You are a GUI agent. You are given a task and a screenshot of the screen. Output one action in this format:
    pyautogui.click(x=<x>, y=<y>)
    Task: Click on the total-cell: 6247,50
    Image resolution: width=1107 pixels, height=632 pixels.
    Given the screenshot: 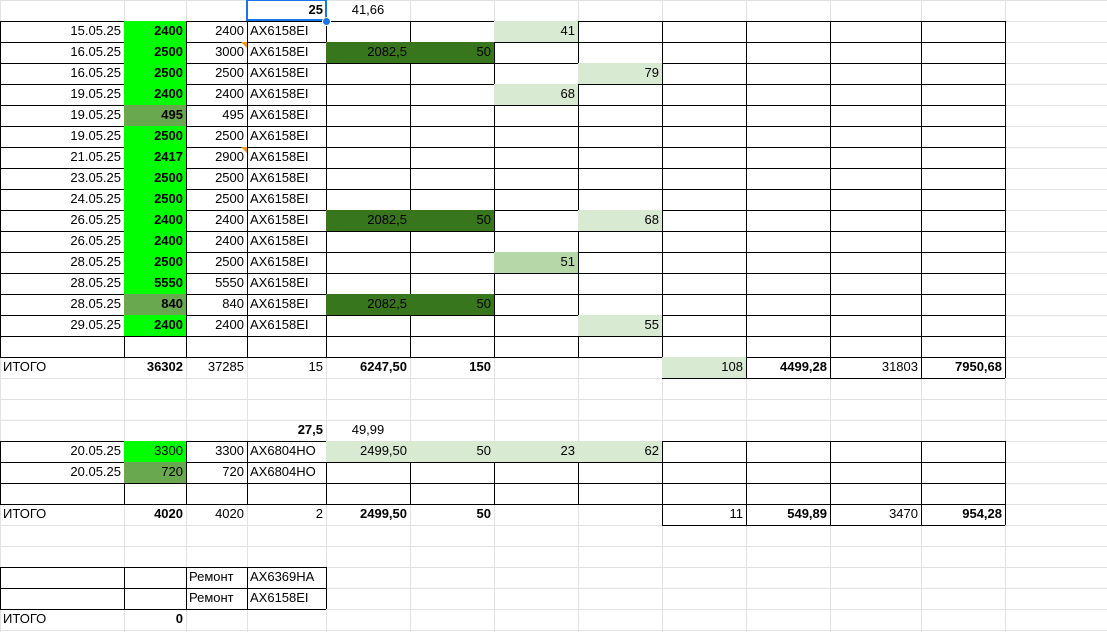 What is the action you would take?
    pyautogui.click(x=383, y=366)
    